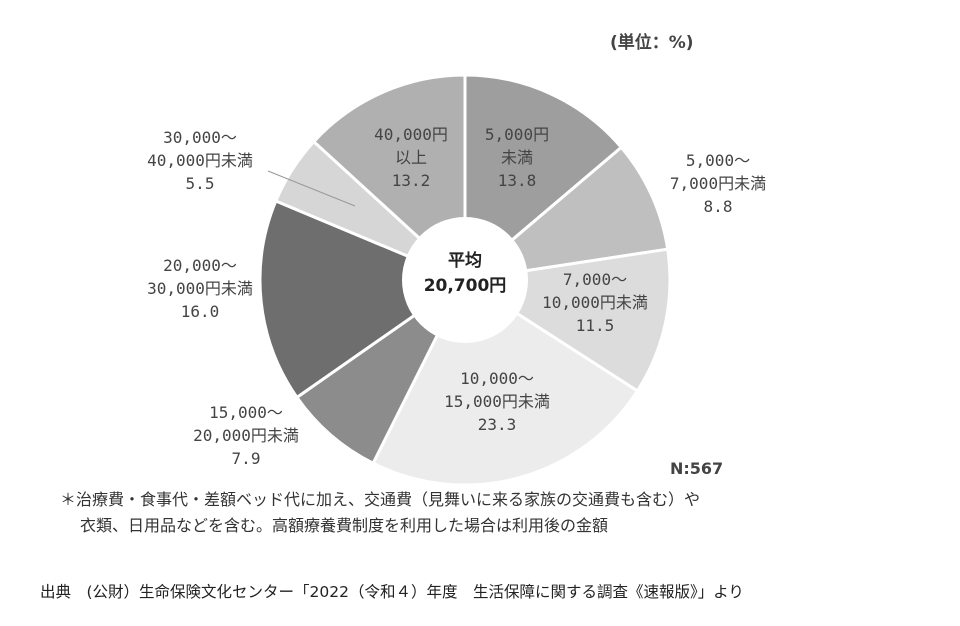 The image size is (960, 626). Describe the element at coordinates (311, 188) in the screenshot. I see `leader-line` at that location.